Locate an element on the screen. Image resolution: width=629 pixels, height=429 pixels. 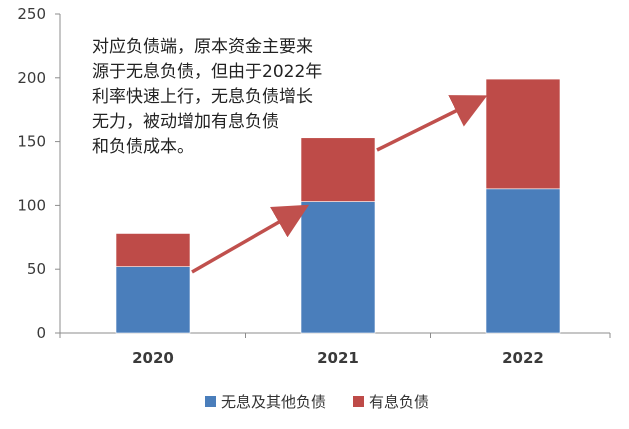
legend-swatch-interest-bearing is located at coordinates (358, 401).